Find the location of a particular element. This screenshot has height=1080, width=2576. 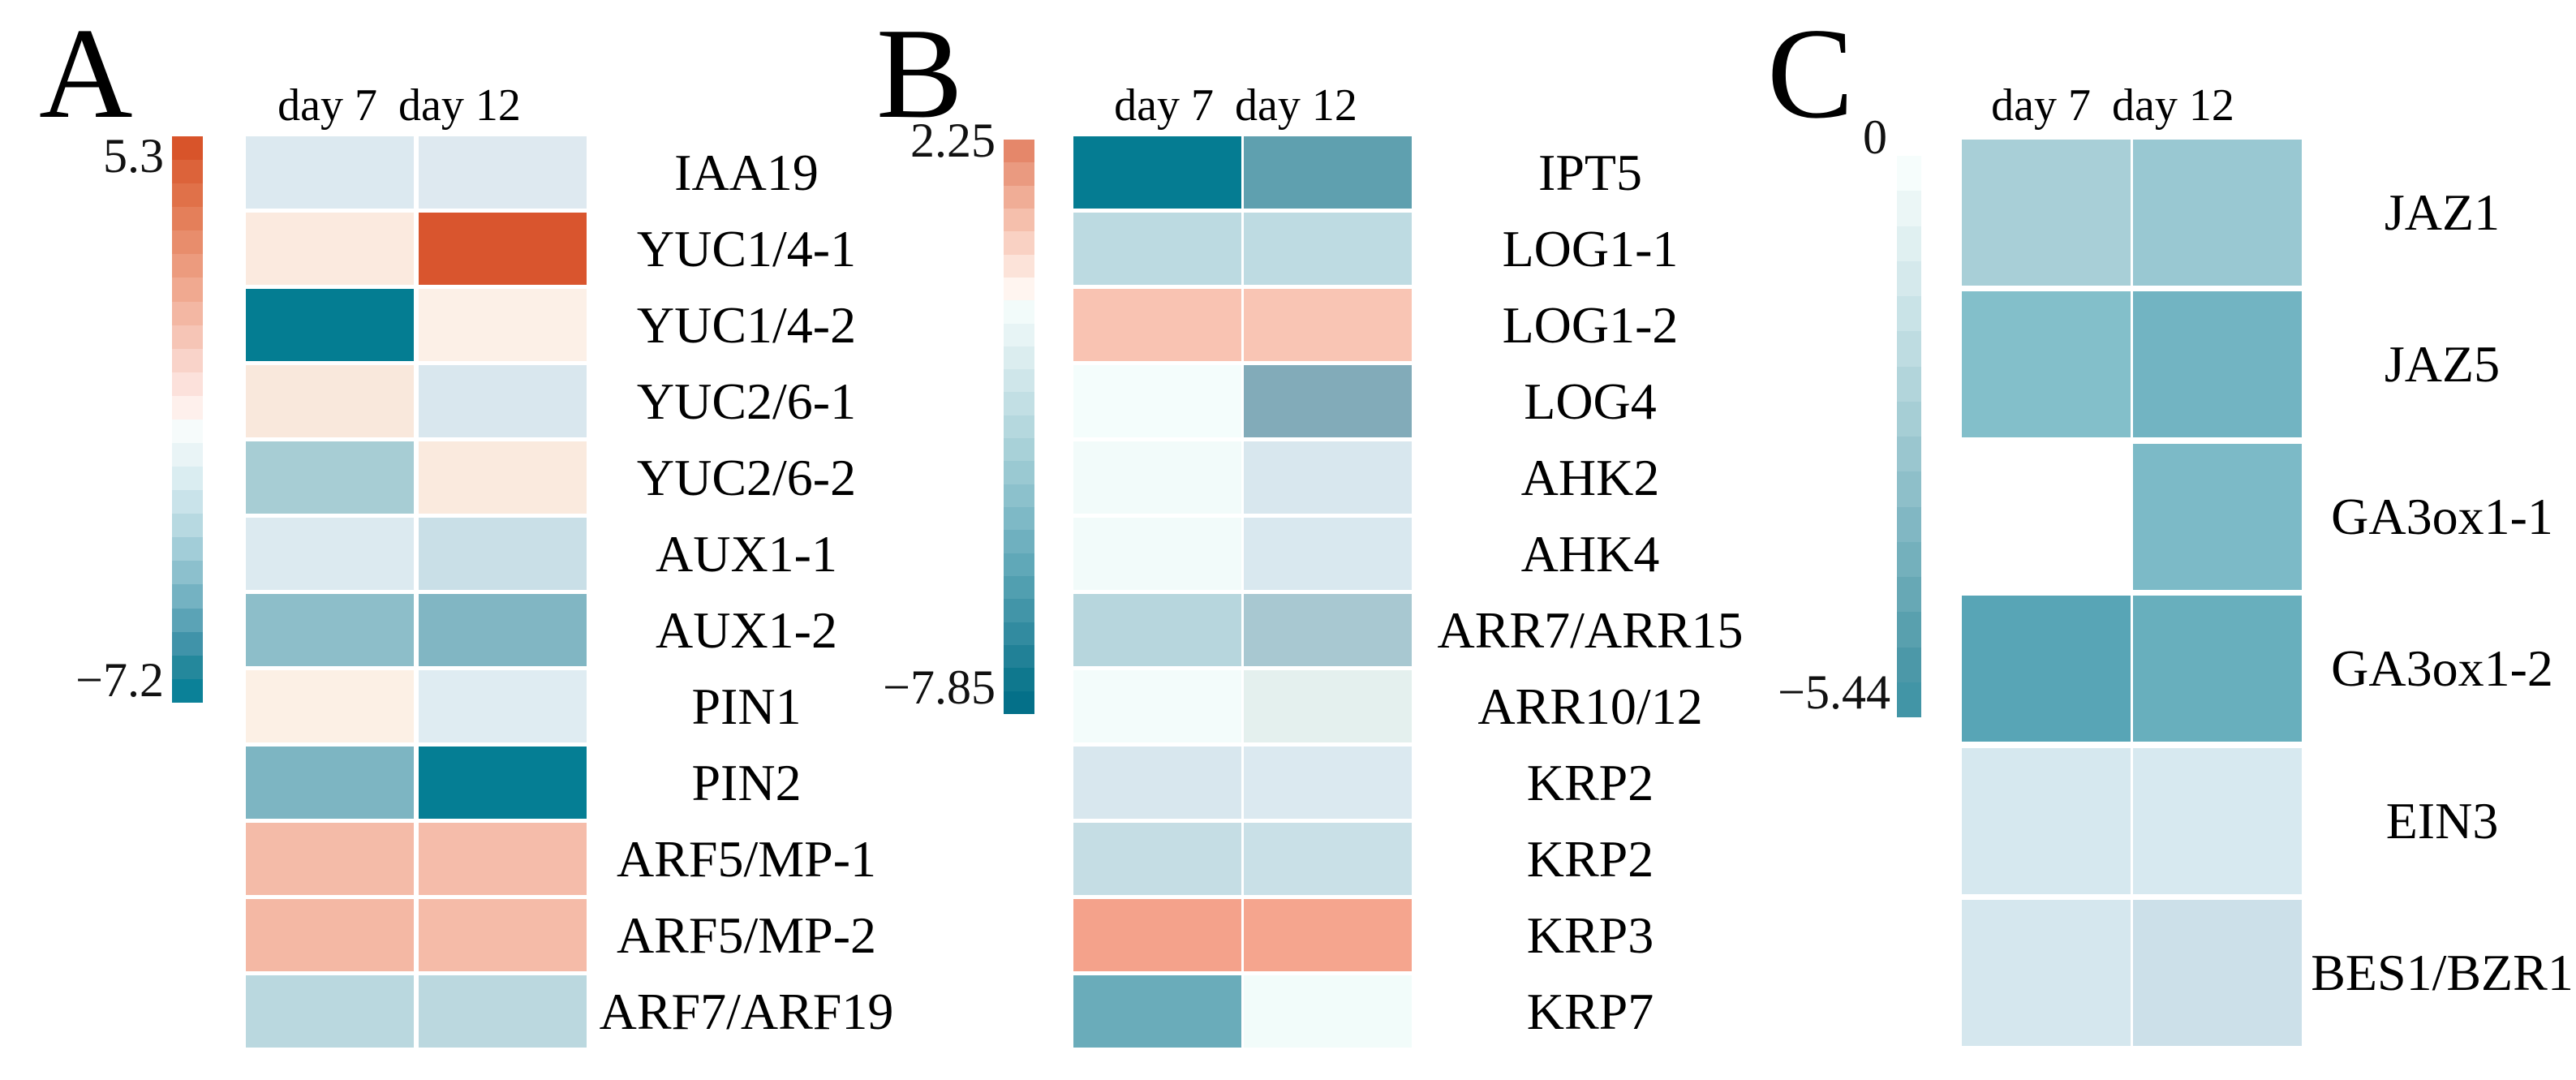

gene-label: ARR10/12 is located at coordinates (1590, 706).